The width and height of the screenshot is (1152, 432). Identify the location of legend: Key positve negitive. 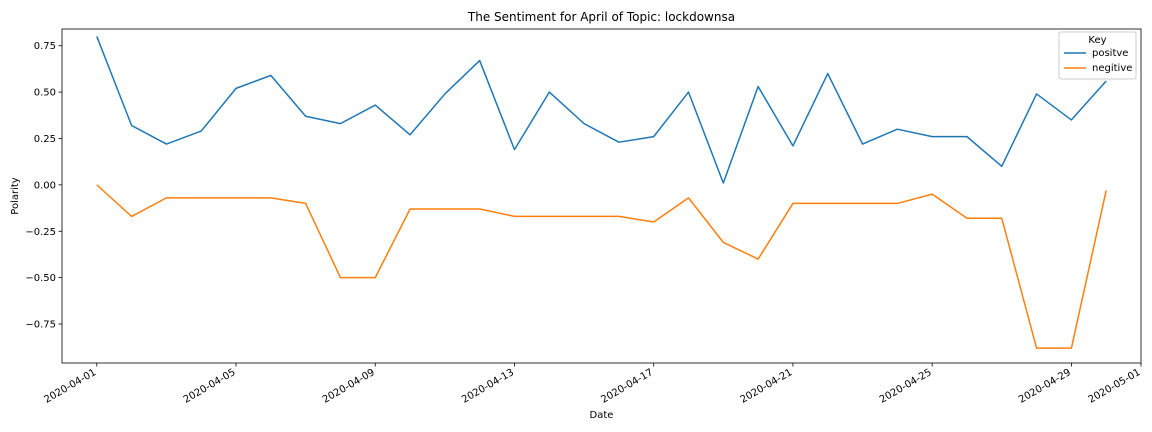
(1097, 55).